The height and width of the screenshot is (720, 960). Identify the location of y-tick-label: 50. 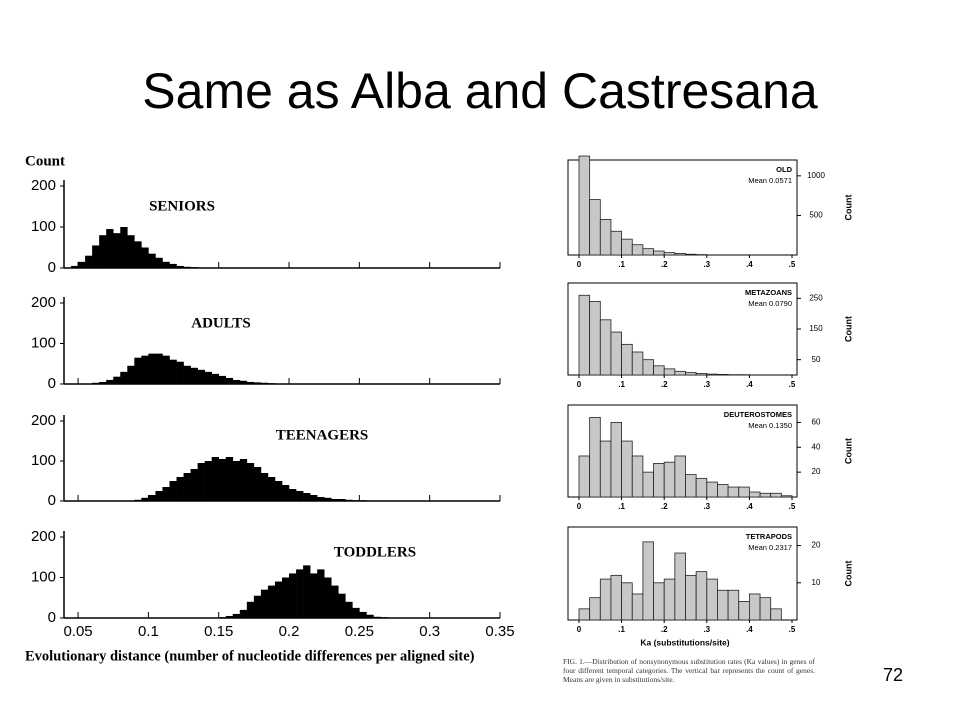
(816, 359).